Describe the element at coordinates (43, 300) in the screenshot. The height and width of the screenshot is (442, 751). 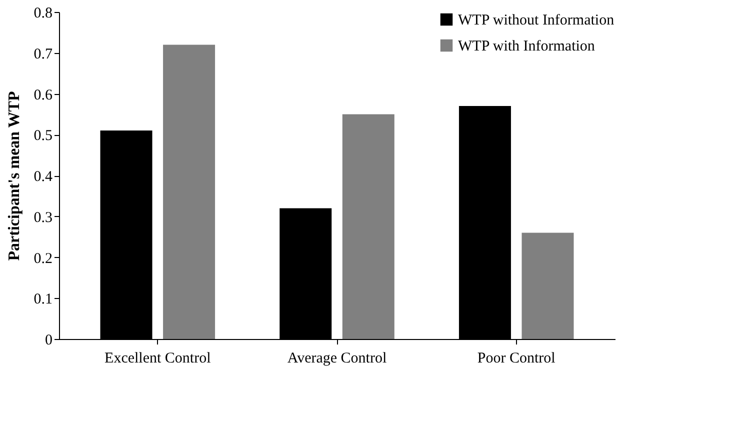
I see `y-tick-label: 0.1` at that location.